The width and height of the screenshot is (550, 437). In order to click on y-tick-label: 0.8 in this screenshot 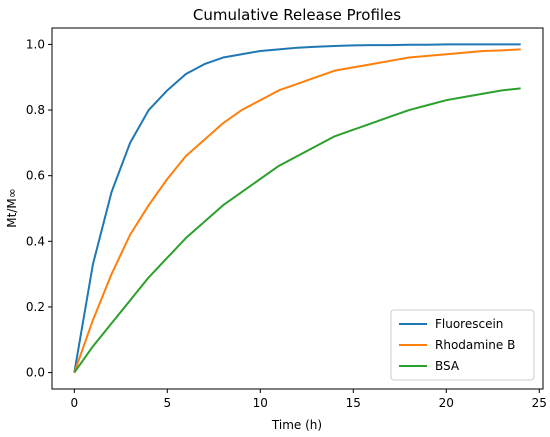, I will do `click(35, 110)`.